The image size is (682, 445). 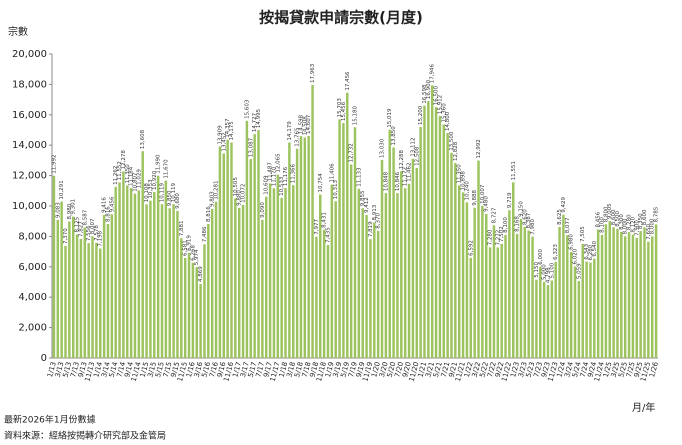 What do you see at coordinates (610, 211) in the screenshot?
I see `value-label: 9,005` at bounding box center [610, 211].